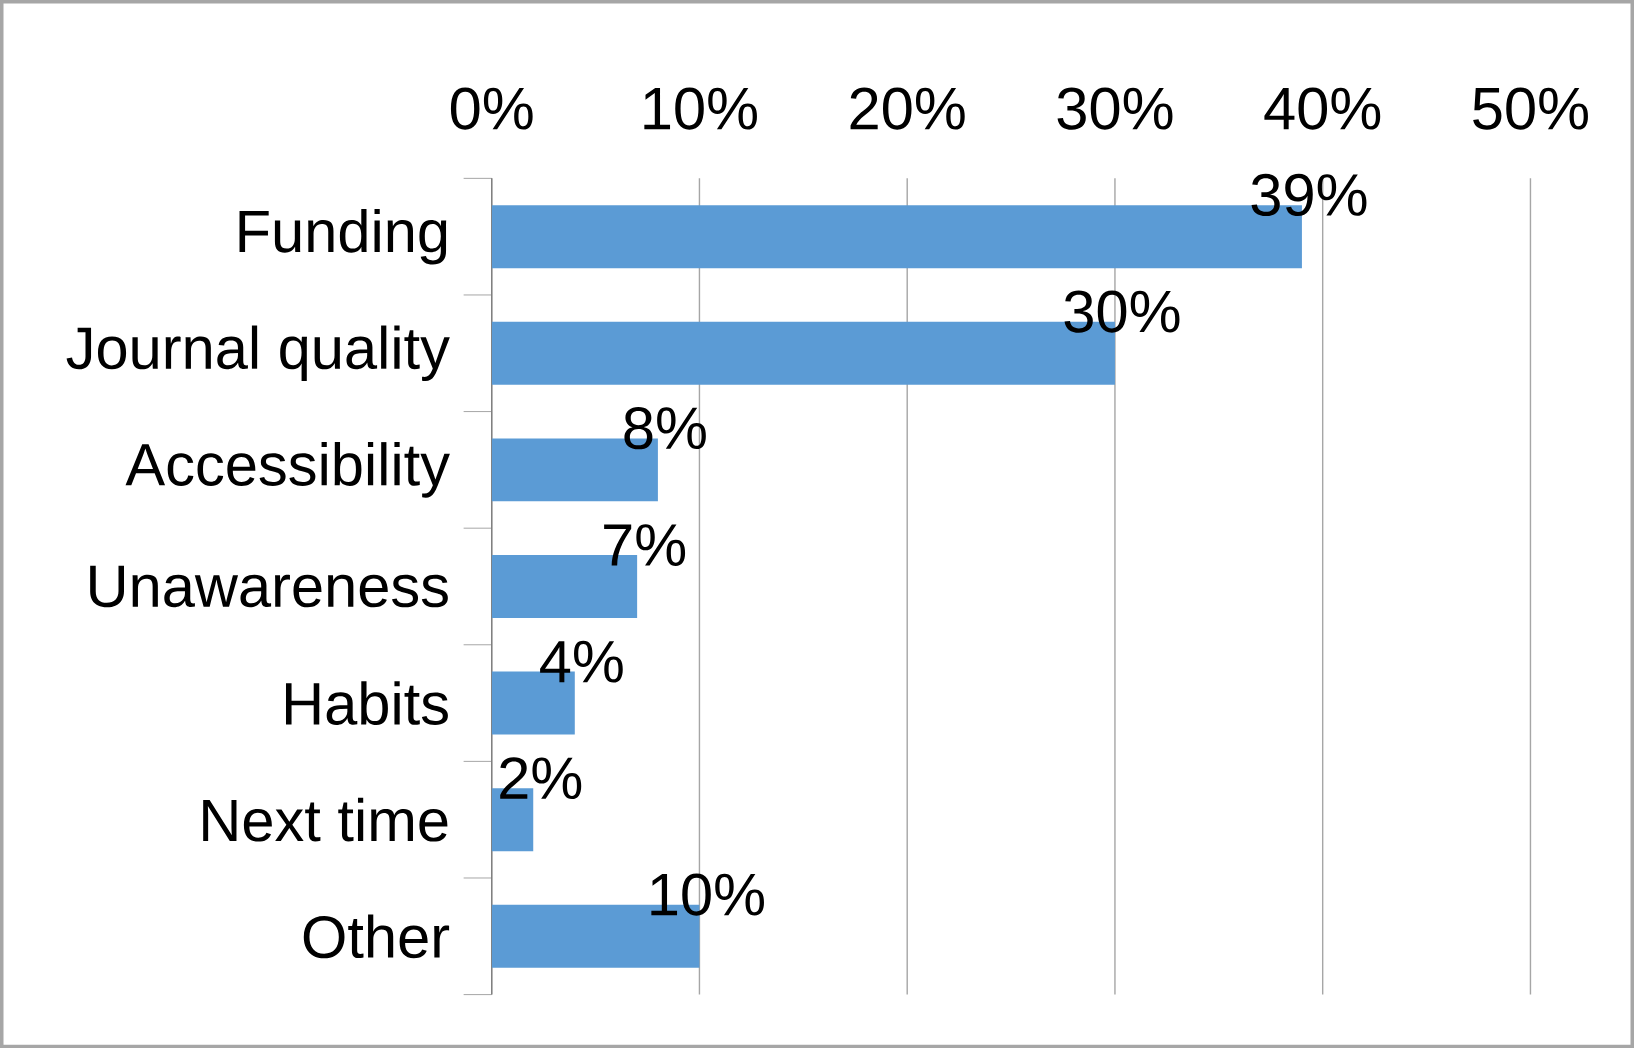 The height and width of the screenshot is (1048, 1634). What do you see at coordinates (1122, 311) in the screenshot?
I see `data-label: 30%` at bounding box center [1122, 311].